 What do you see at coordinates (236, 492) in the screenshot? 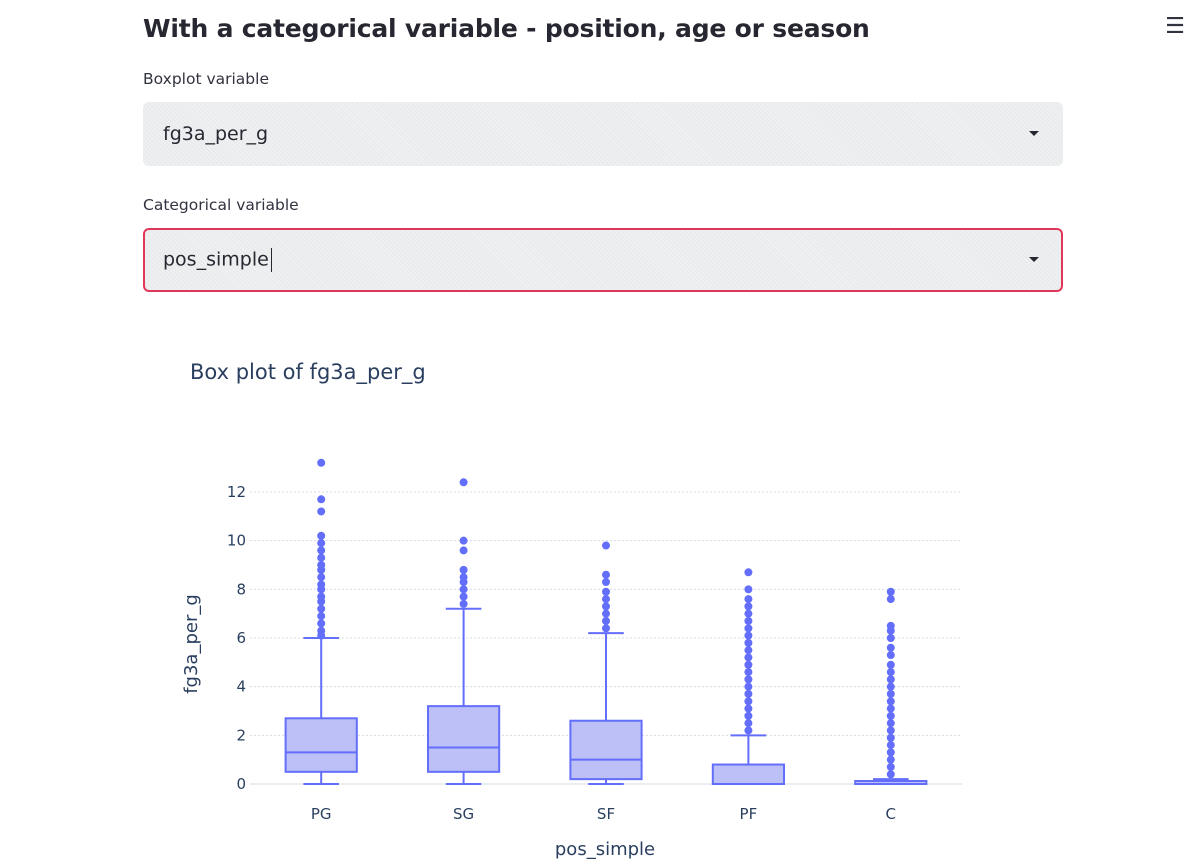
I see `y-tick-label: 12` at bounding box center [236, 492].